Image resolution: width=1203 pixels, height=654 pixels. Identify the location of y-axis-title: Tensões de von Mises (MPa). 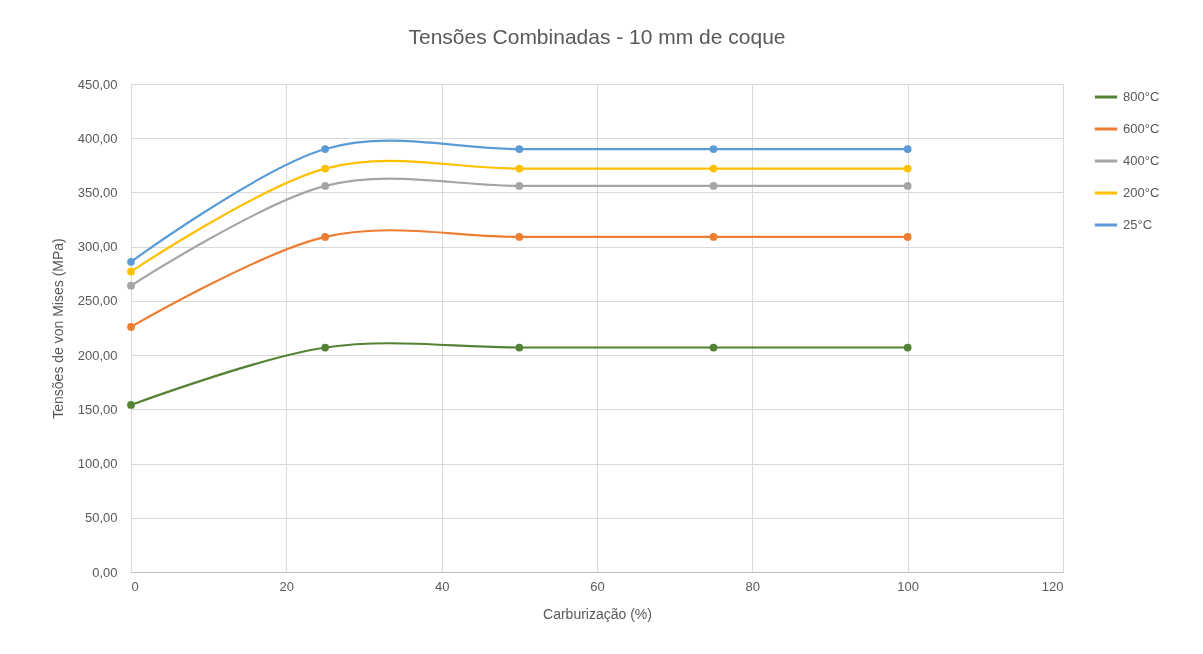
(57, 328).